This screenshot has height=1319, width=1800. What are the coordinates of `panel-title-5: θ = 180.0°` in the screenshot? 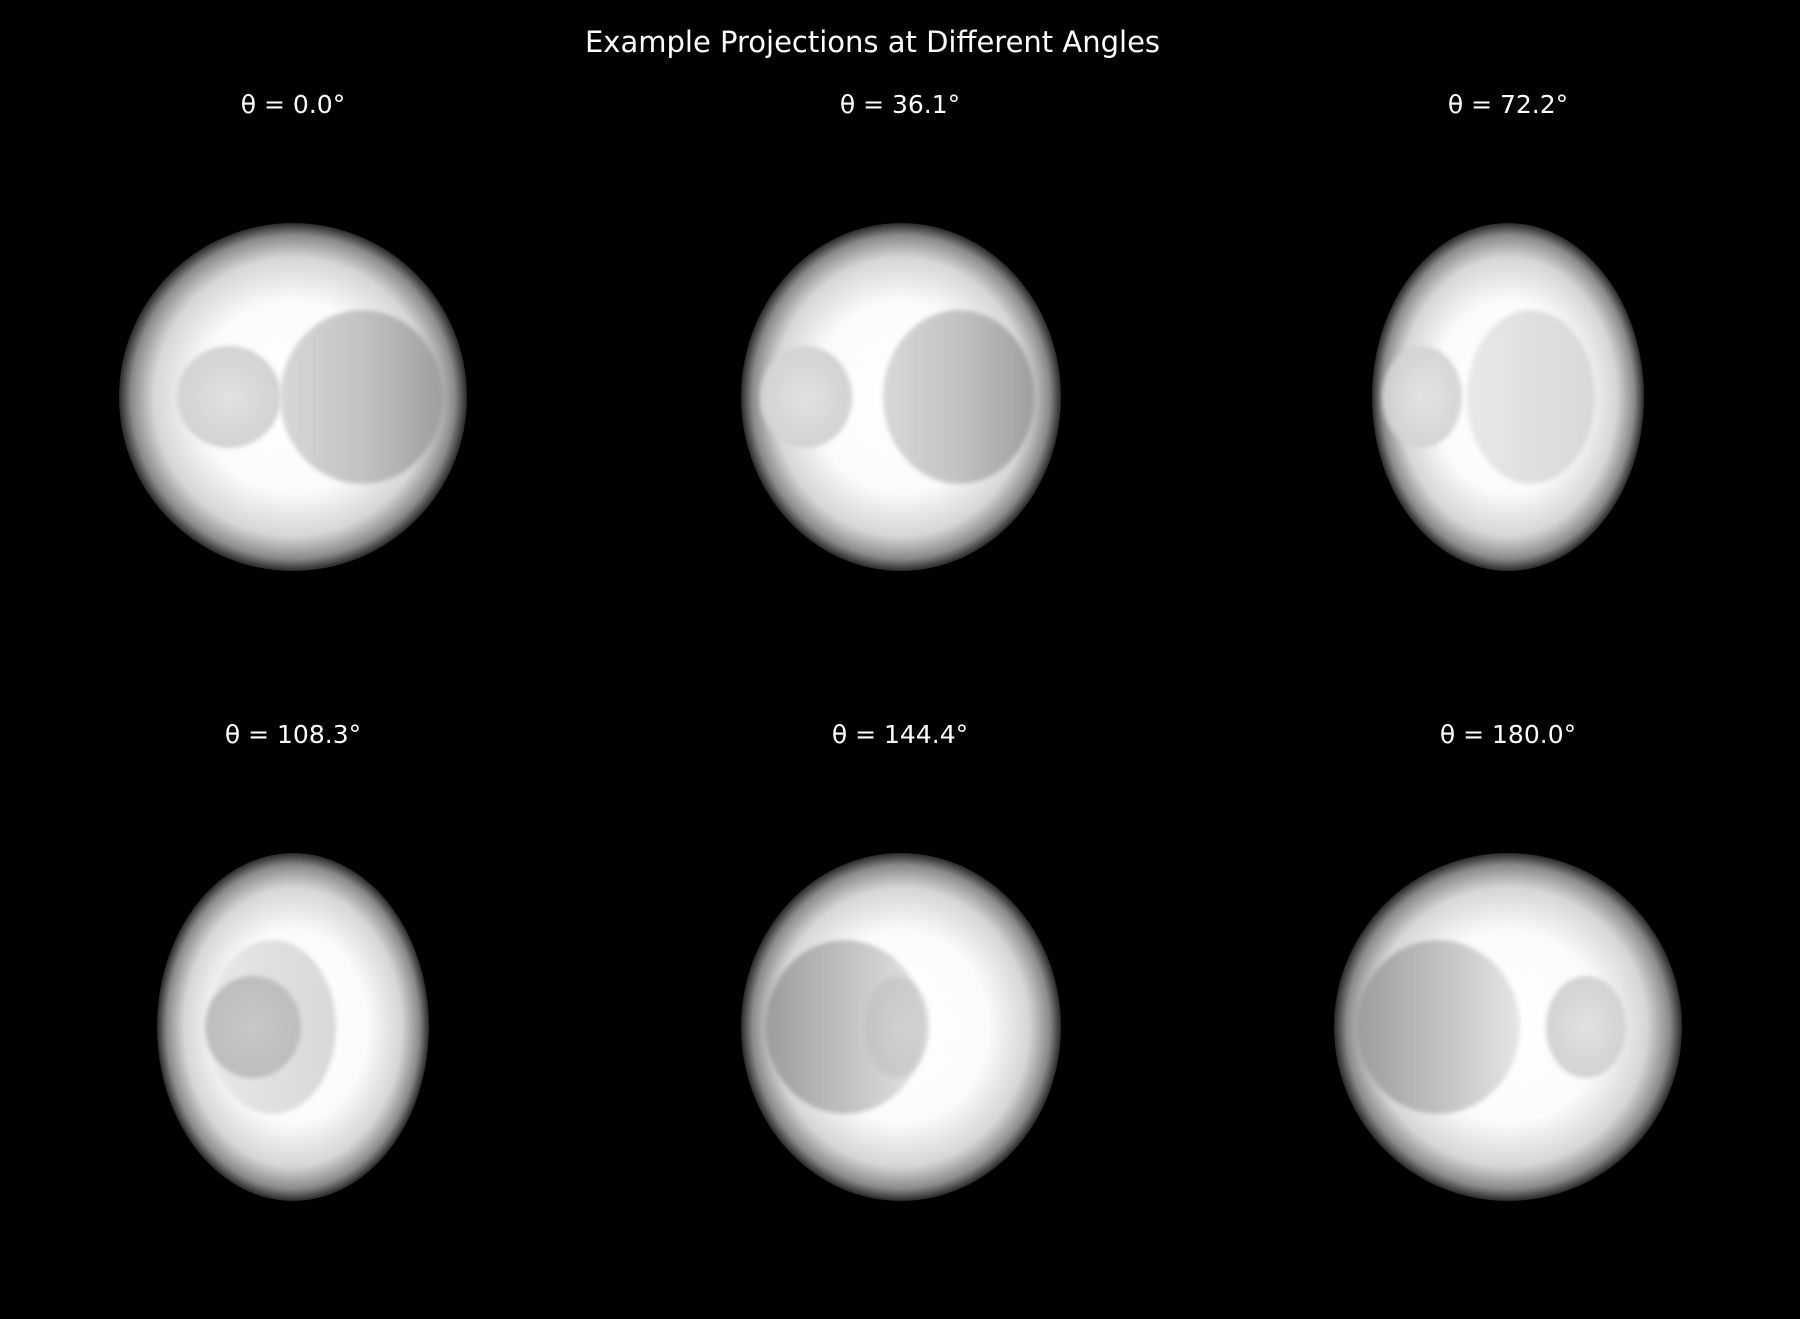 It's located at (1508, 734).